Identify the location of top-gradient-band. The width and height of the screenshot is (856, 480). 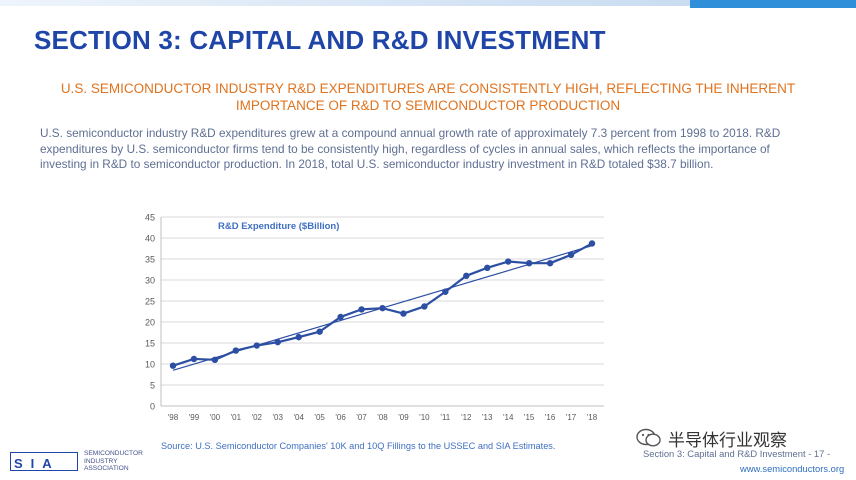
(345, 3).